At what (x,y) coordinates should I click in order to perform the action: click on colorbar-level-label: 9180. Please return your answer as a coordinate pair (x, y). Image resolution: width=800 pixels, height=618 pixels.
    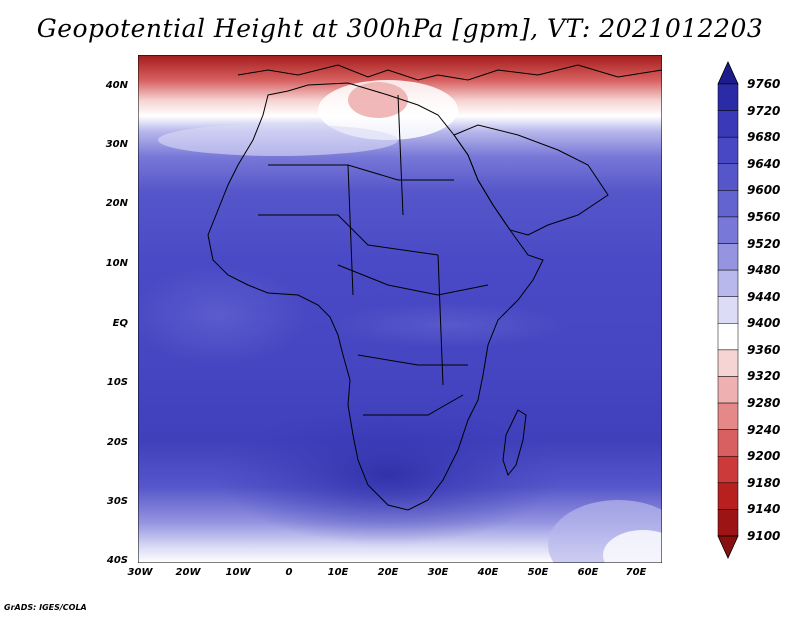
    Looking at the image, I should click on (764, 482).